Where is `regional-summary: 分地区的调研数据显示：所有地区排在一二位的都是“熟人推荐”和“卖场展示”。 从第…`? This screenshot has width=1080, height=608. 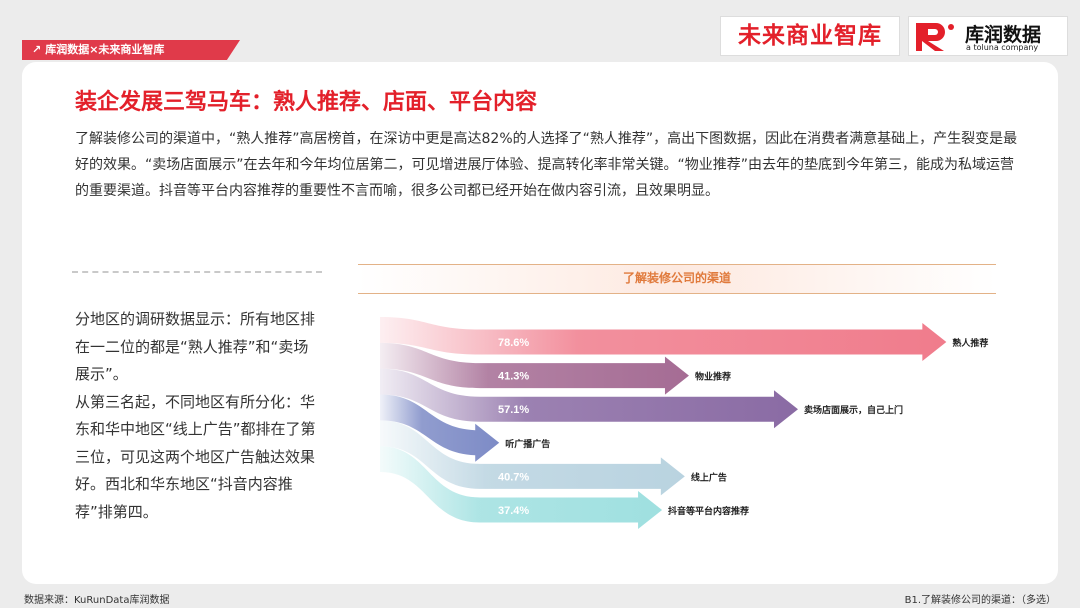 regional-summary: 分地区的调研数据显示：所有地区排在一二位的都是“熟人推荐”和“卖场展示”。 从第… is located at coordinates (197, 416).